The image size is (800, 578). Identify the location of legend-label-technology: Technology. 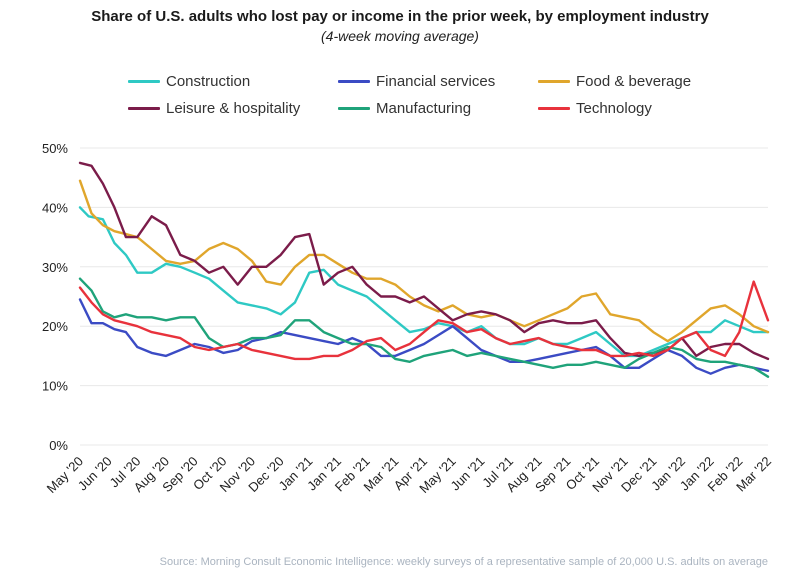
(614, 108).